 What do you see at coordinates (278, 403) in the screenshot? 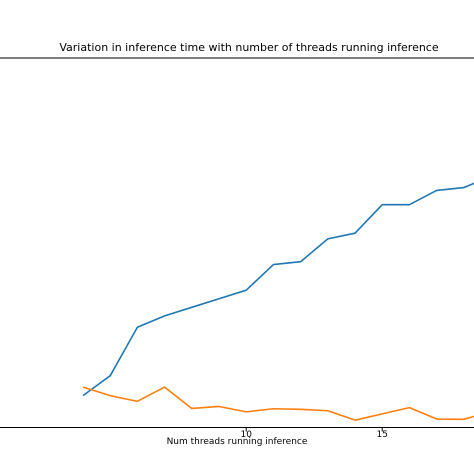
I see `series-2-line` at bounding box center [278, 403].